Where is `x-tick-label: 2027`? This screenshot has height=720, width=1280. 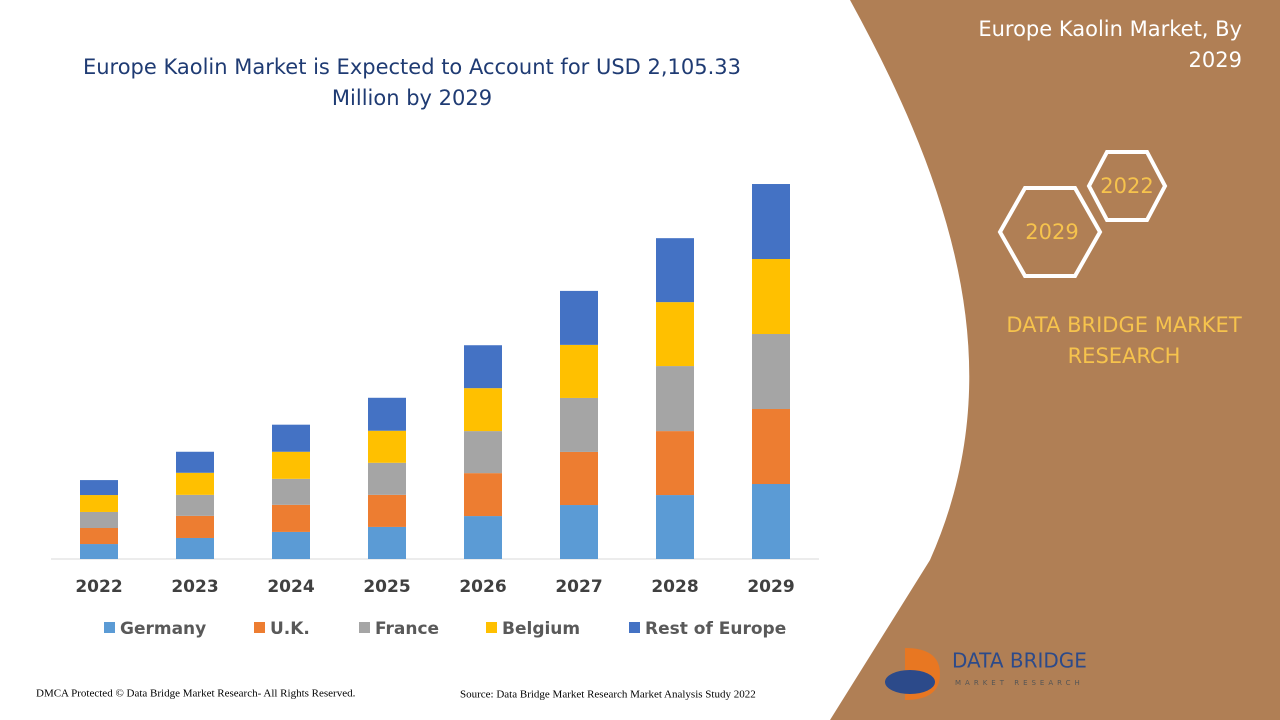 x-tick-label: 2027 is located at coordinates (578, 587).